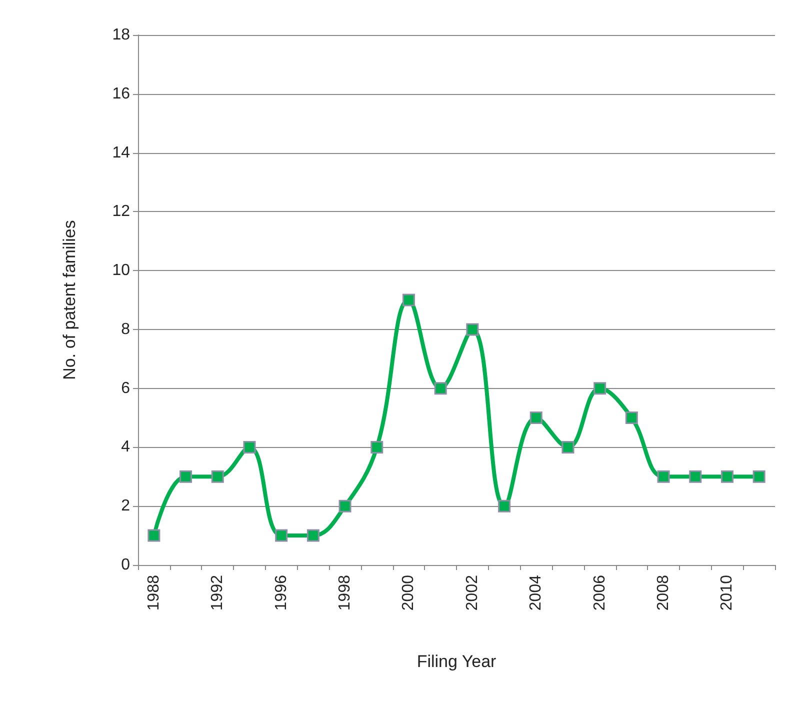  Describe the element at coordinates (409, 592) in the screenshot. I see `x-tick-label: 2000` at that location.